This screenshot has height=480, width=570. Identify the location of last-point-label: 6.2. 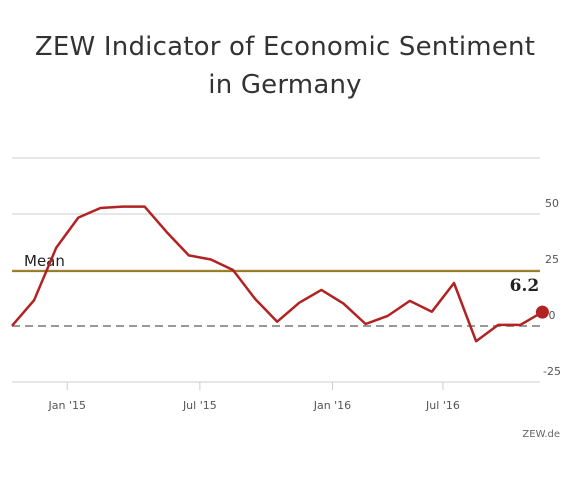
(525, 286).